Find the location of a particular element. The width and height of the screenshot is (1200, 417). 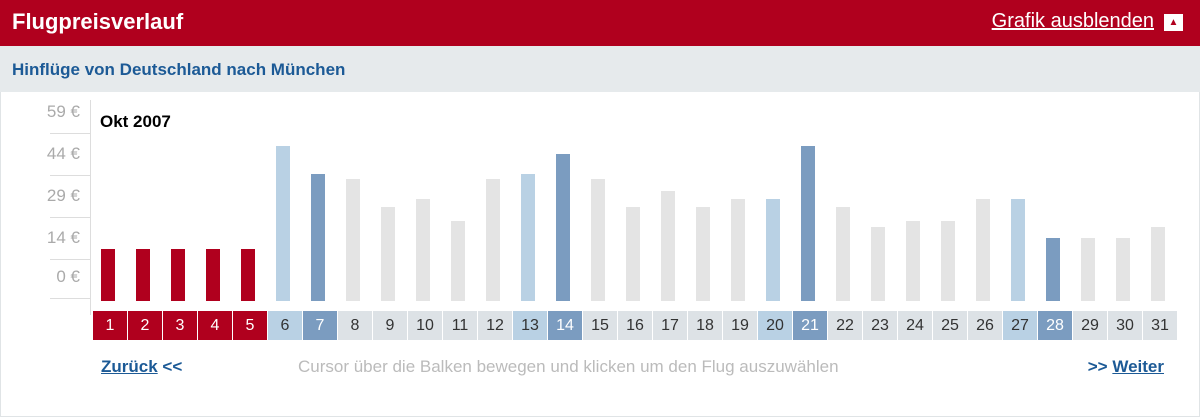

day-label: 24 is located at coordinates (915, 325).